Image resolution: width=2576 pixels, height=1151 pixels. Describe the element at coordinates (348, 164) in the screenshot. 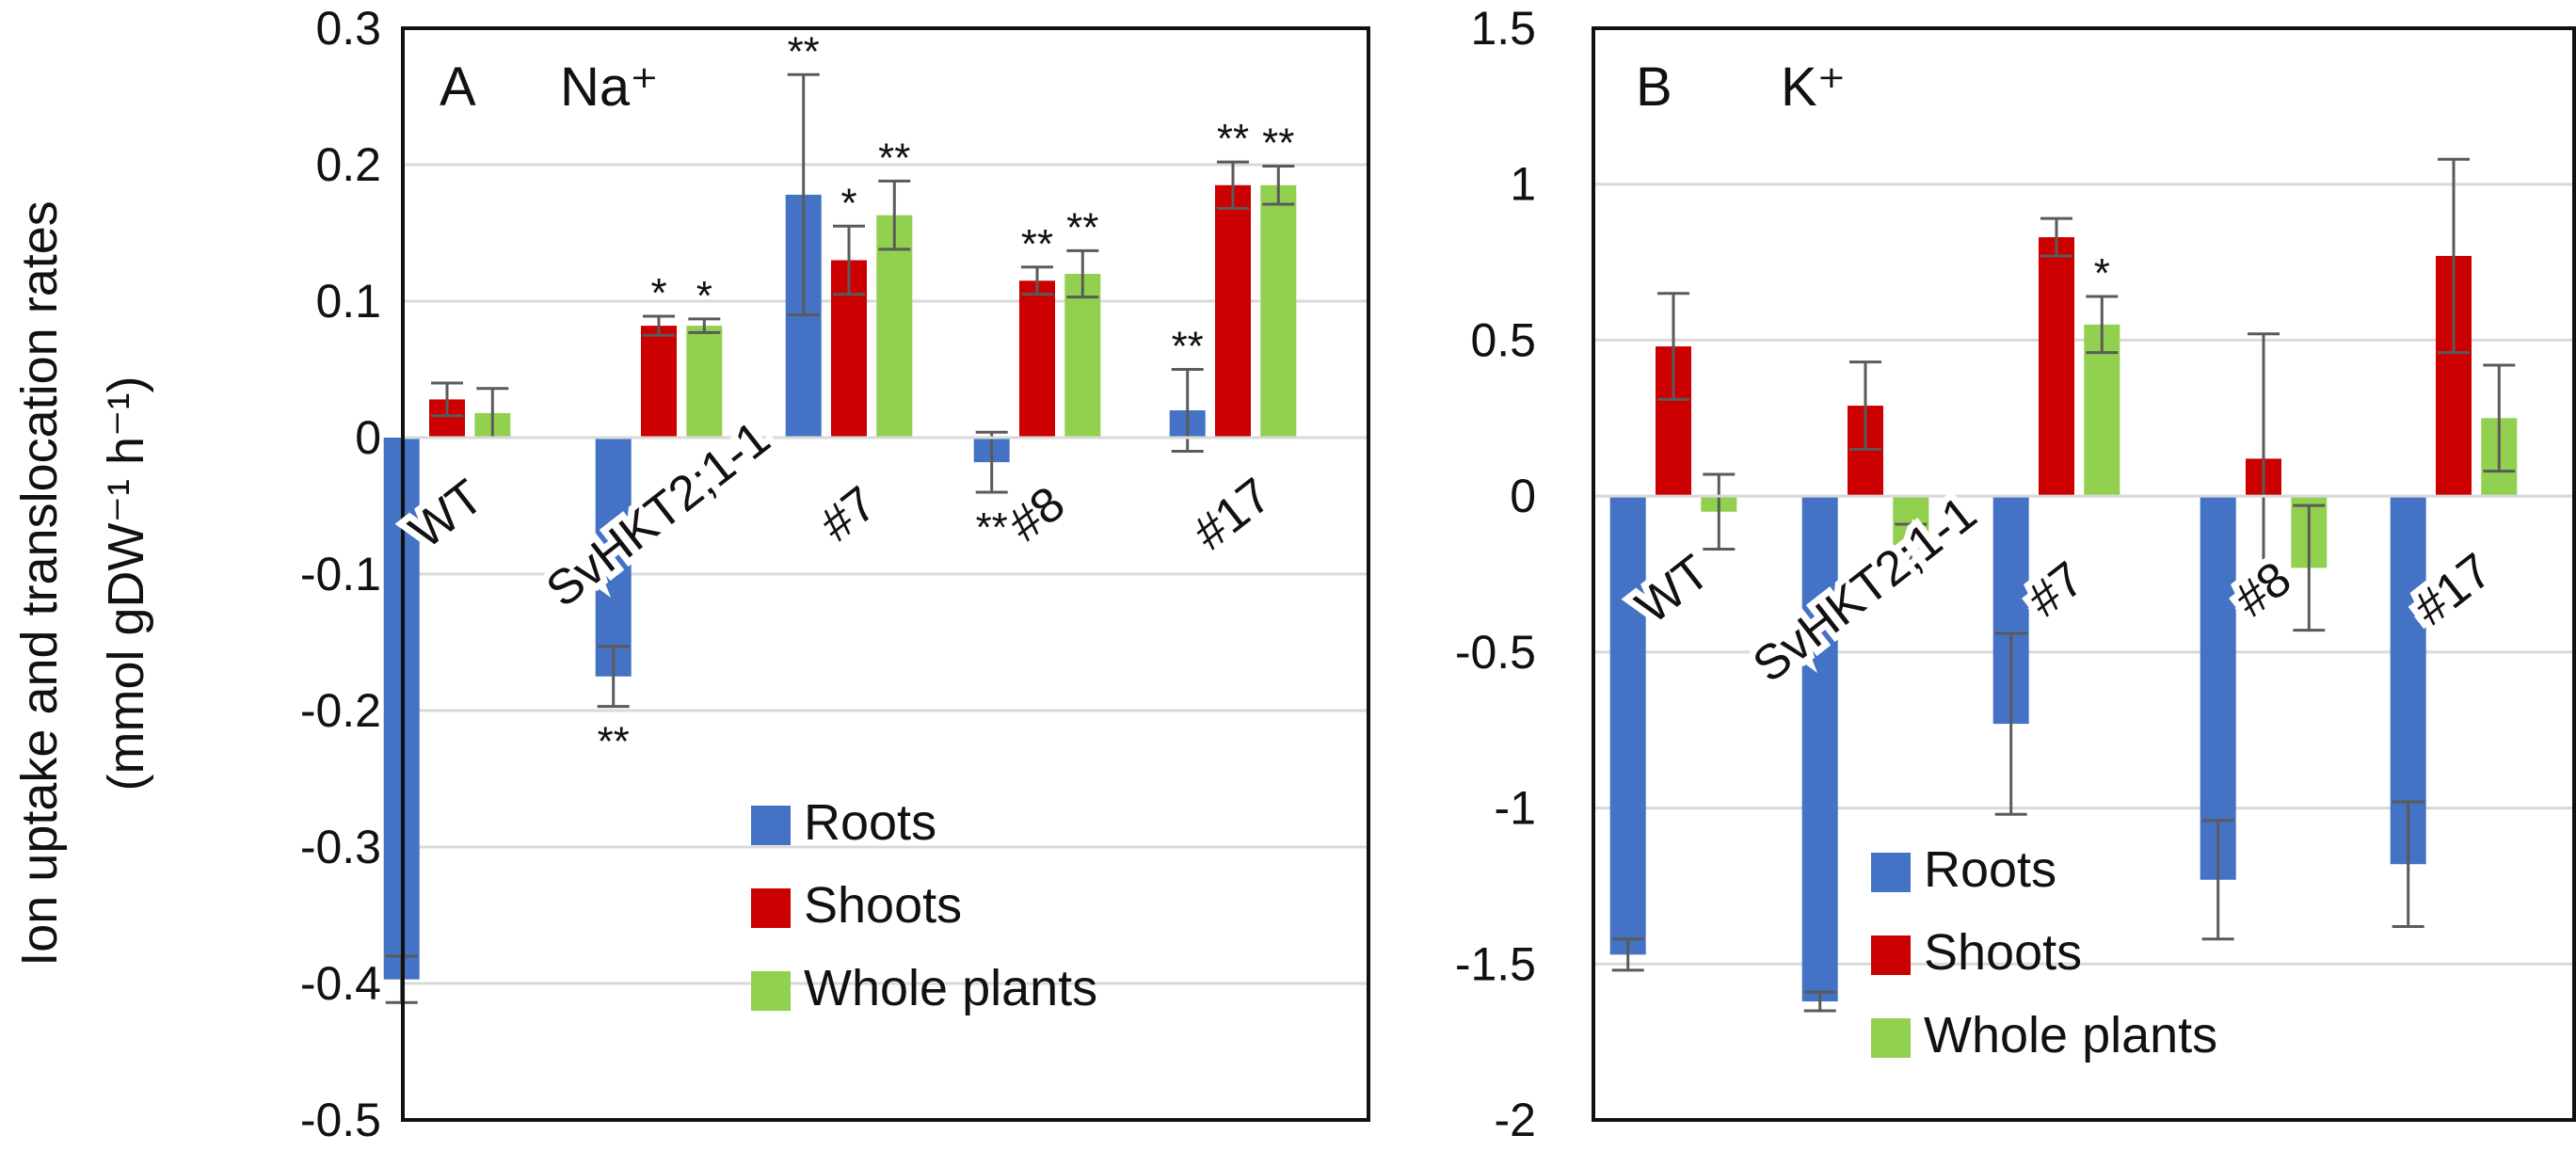

I see `y-tick-label: 0.2` at that location.